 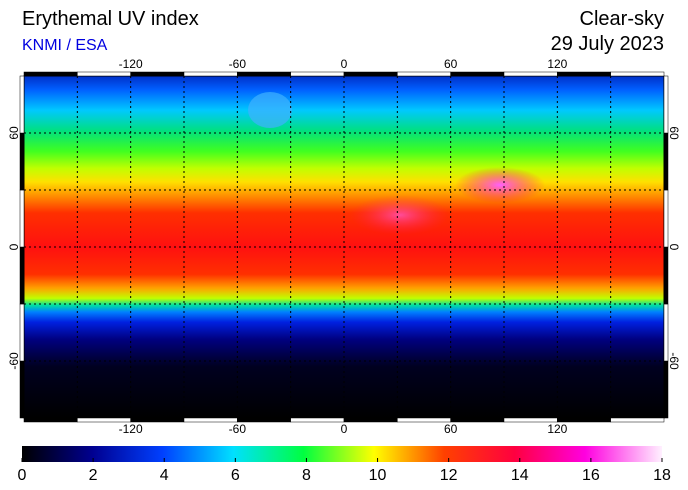 What do you see at coordinates (306, 475) in the screenshot?
I see `colorbar-label: 8` at bounding box center [306, 475].